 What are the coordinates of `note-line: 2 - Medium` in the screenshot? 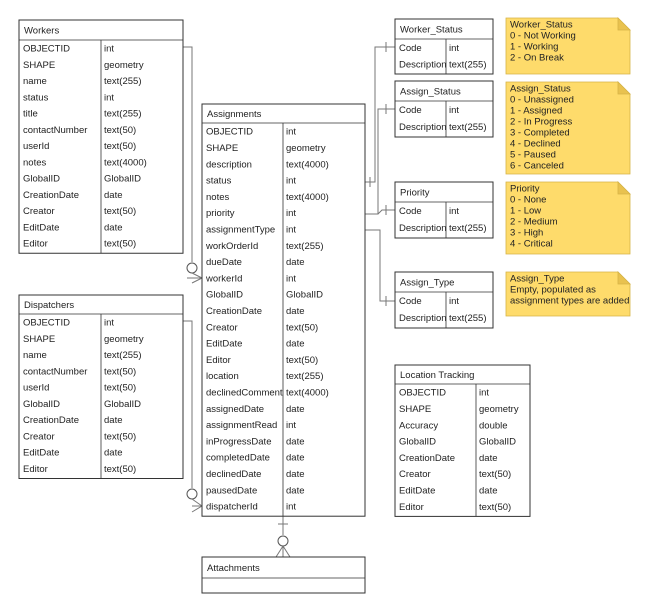 It's located at (534, 222).